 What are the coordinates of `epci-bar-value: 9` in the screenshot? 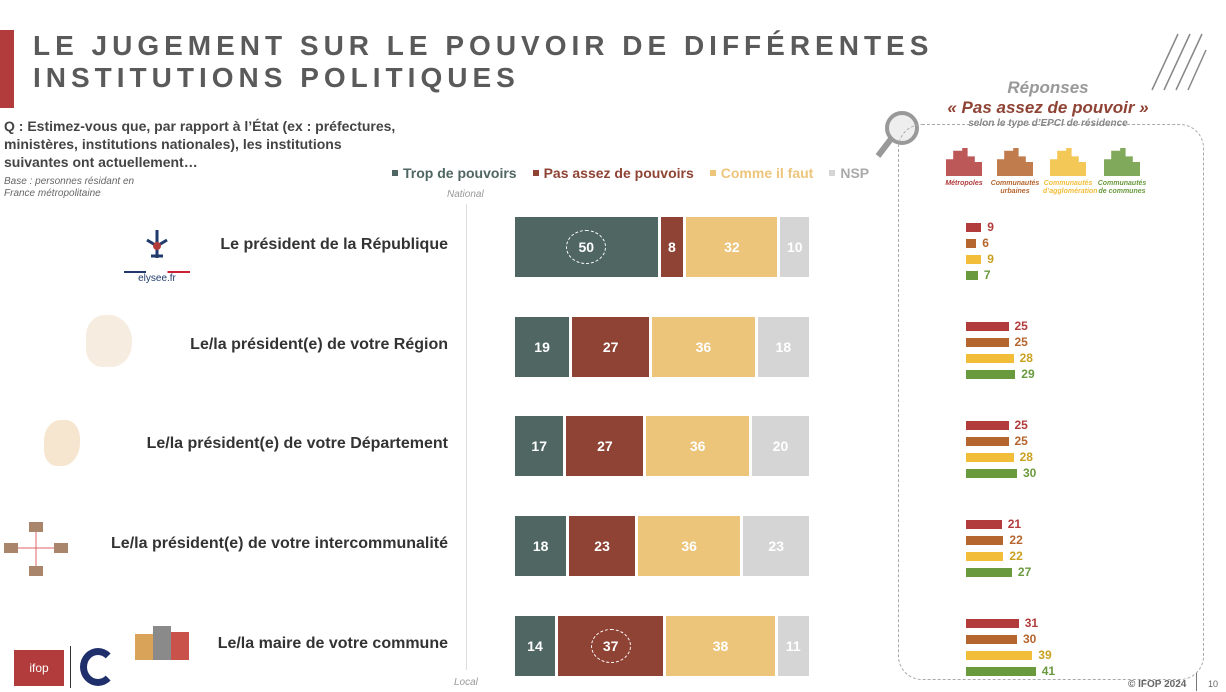 It's located at (990, 259).